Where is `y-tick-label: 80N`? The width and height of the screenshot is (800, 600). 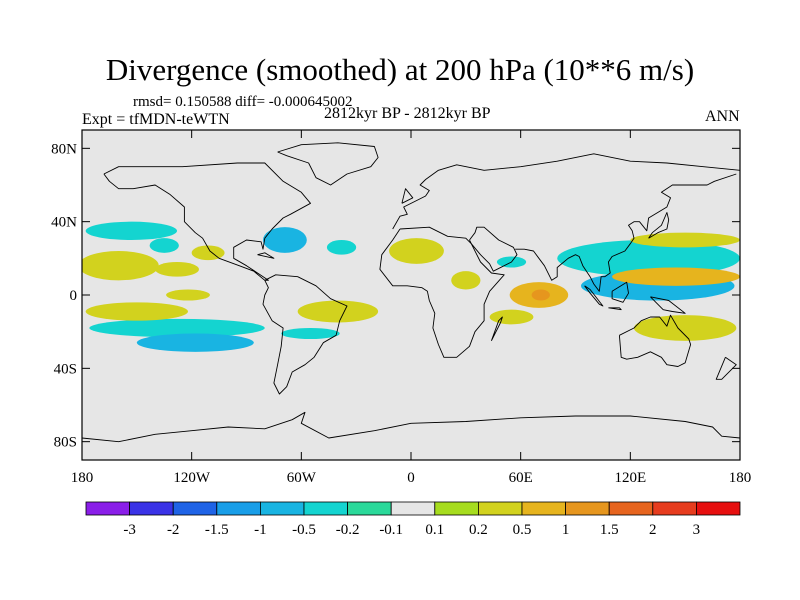
y-tick-label: 80N is located at coordinates (64, 149).